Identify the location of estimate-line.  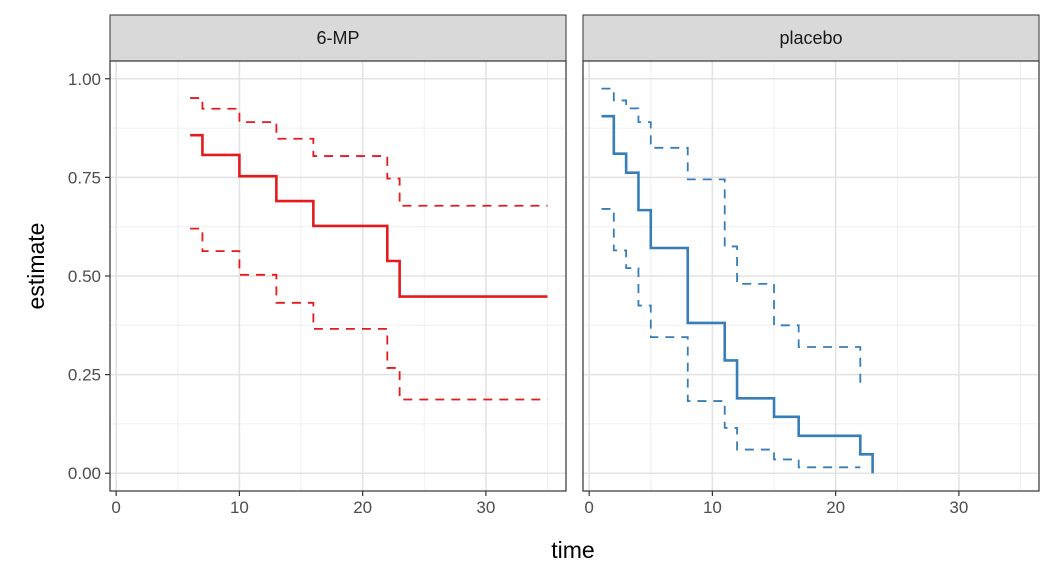
(369, 215).